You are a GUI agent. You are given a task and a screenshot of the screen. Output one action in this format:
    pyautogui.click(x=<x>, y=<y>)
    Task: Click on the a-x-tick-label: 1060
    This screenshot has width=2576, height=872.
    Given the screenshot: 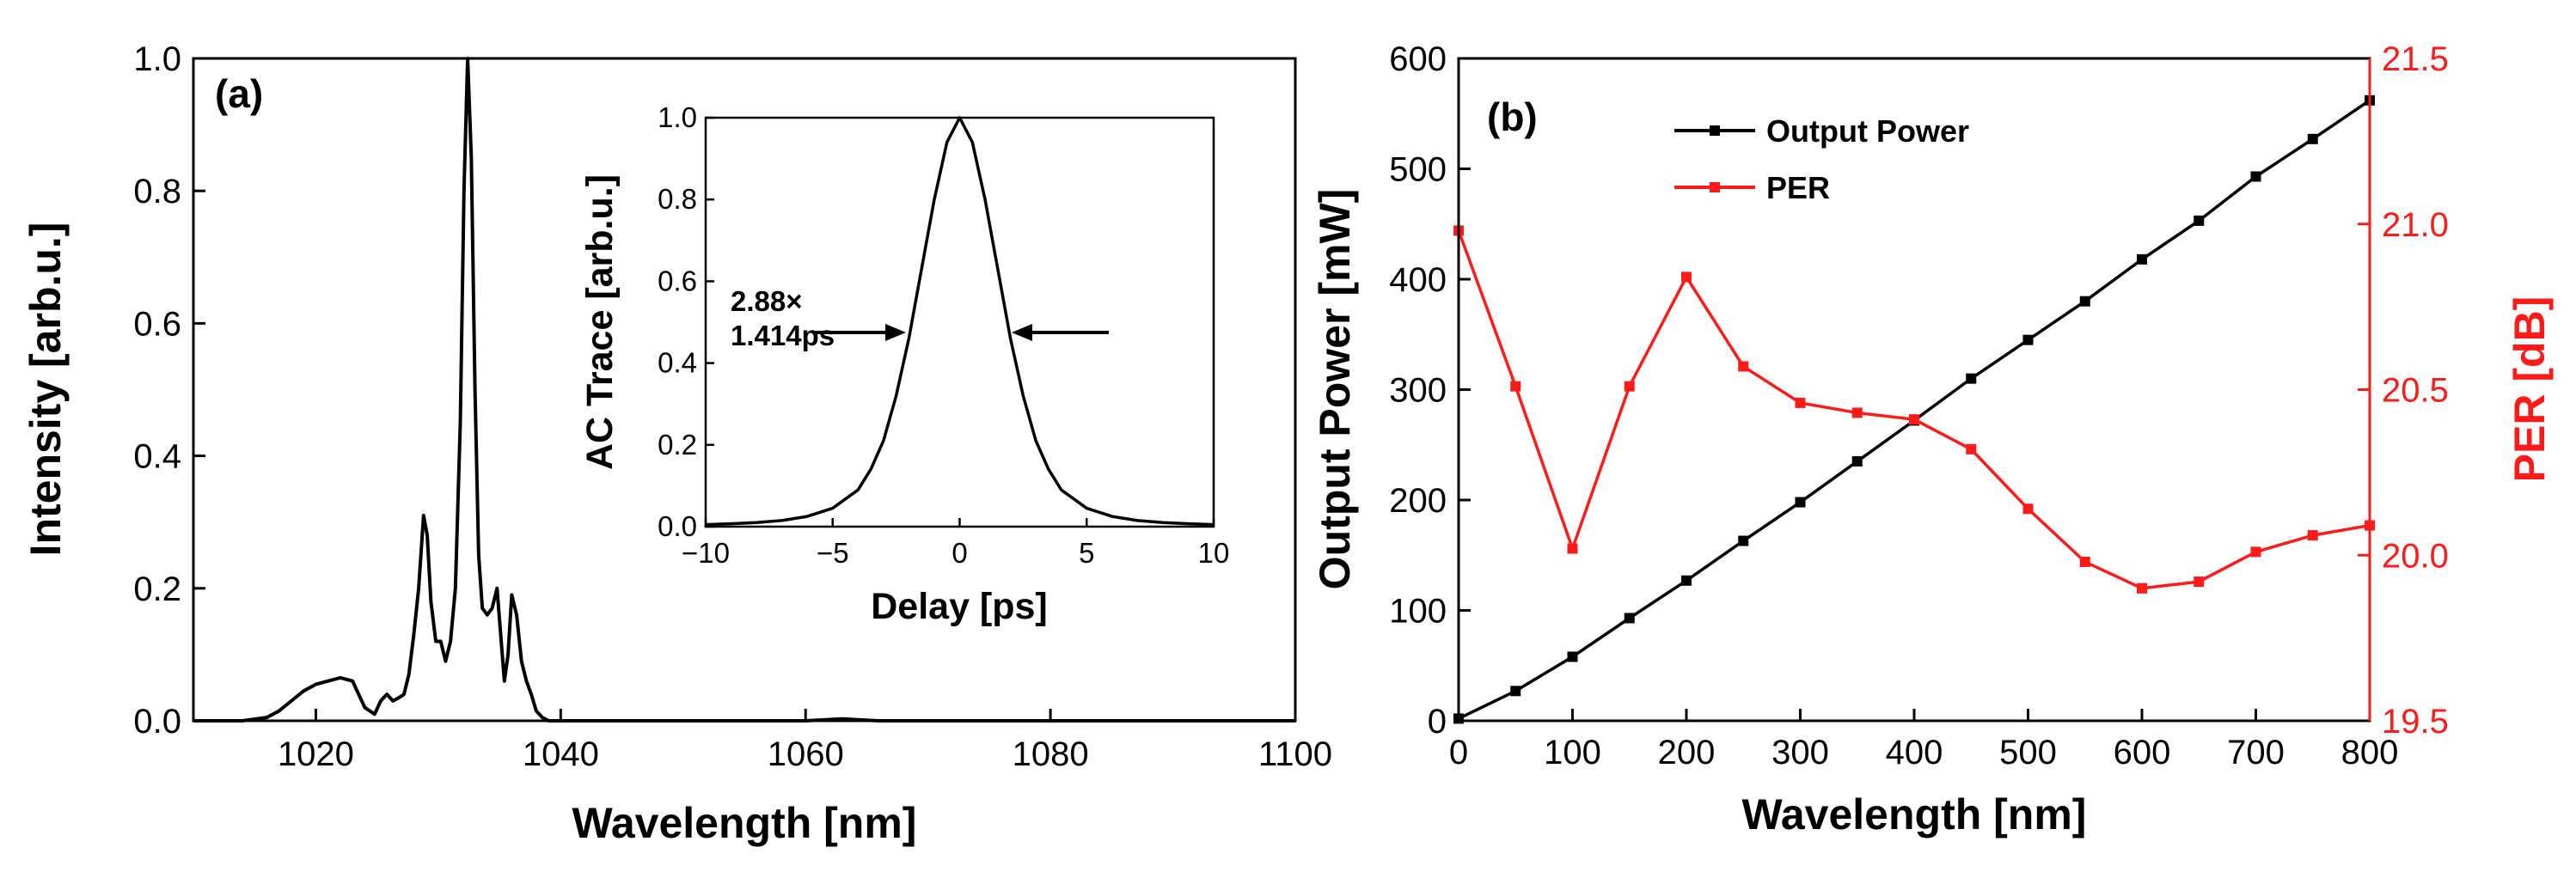 What is the action you would take?
    pyautogui.click(x=806, y=754)
    